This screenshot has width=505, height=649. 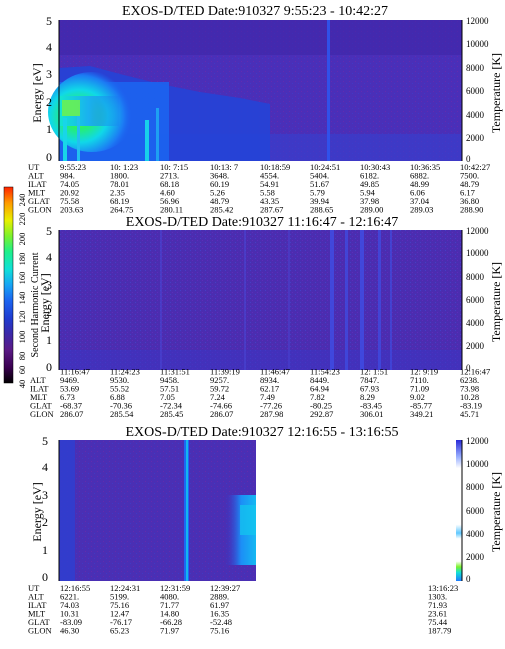 What do you see at coordinates (49, 129) in the screenshot?
I see `panel-1-ytick-1: 1` at bounding box center [49, 129].